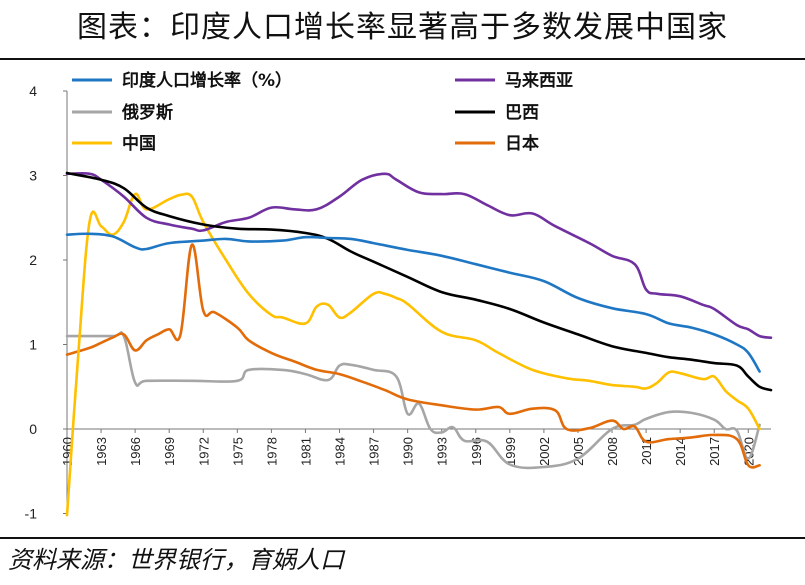 The width and height of the screenshot is (805, 585). I want to click on legend-label-india: 印度人口增长率（%）, so click(207, 80).